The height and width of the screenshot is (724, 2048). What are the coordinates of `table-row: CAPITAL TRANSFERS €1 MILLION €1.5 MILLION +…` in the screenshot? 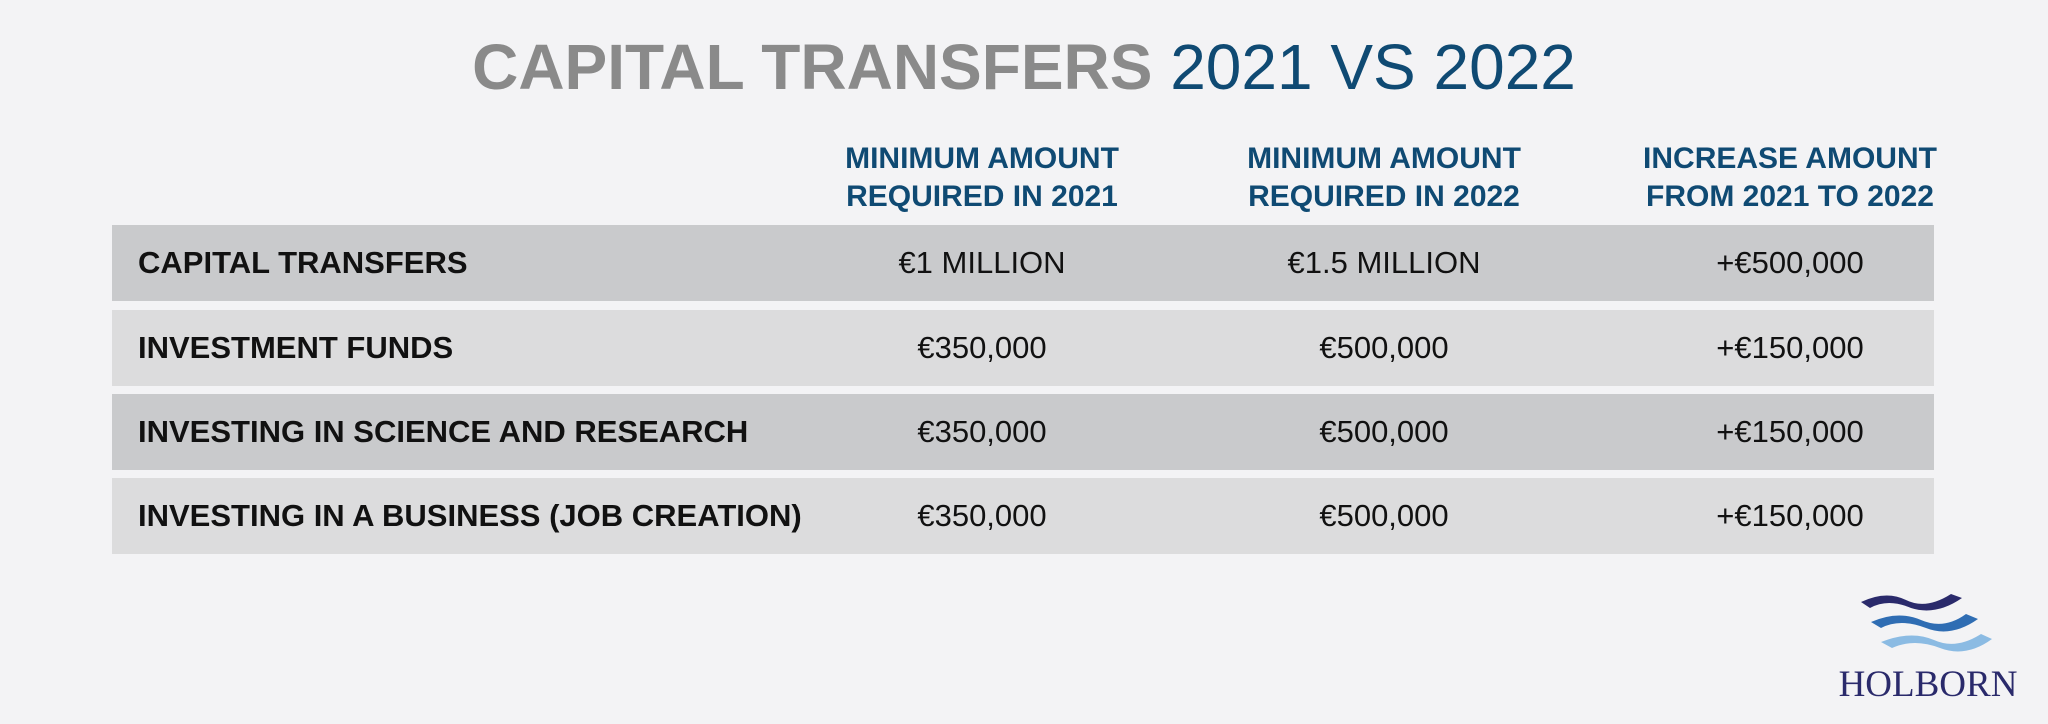 It's located at (1023, 263).